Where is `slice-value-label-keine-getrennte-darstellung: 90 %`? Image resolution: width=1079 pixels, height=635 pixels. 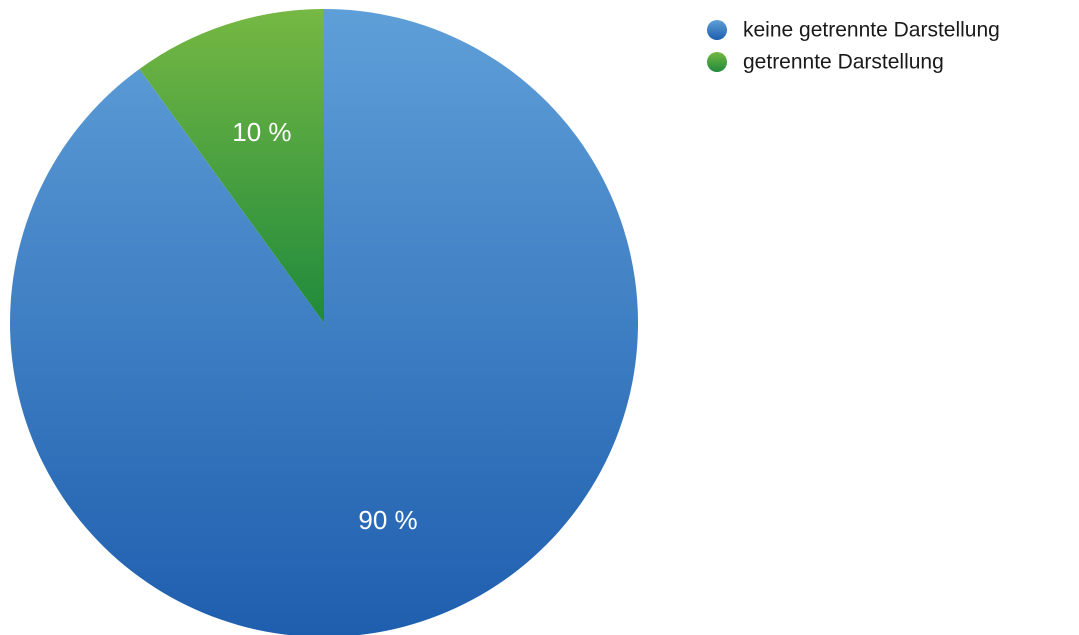 slice-value-label-keine-getrennte-darstellung: 90 % is located at coordinates (387, 520).